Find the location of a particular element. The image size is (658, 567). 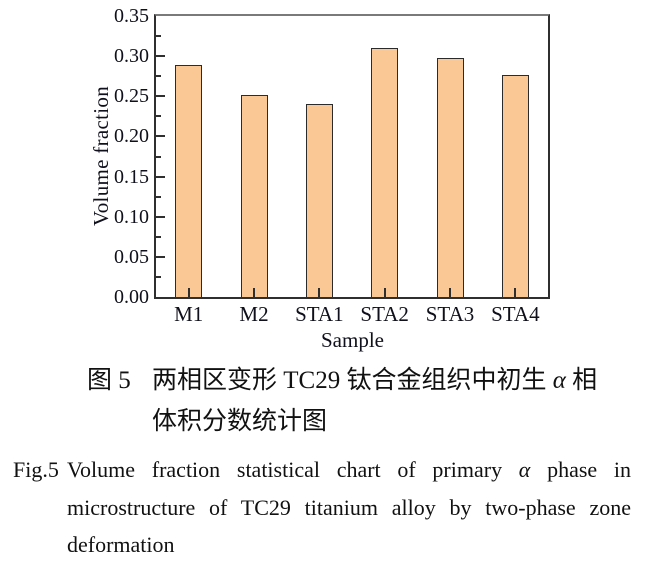

caption-en-figure-label: Fig.5 is located at coordinates (36, 469).